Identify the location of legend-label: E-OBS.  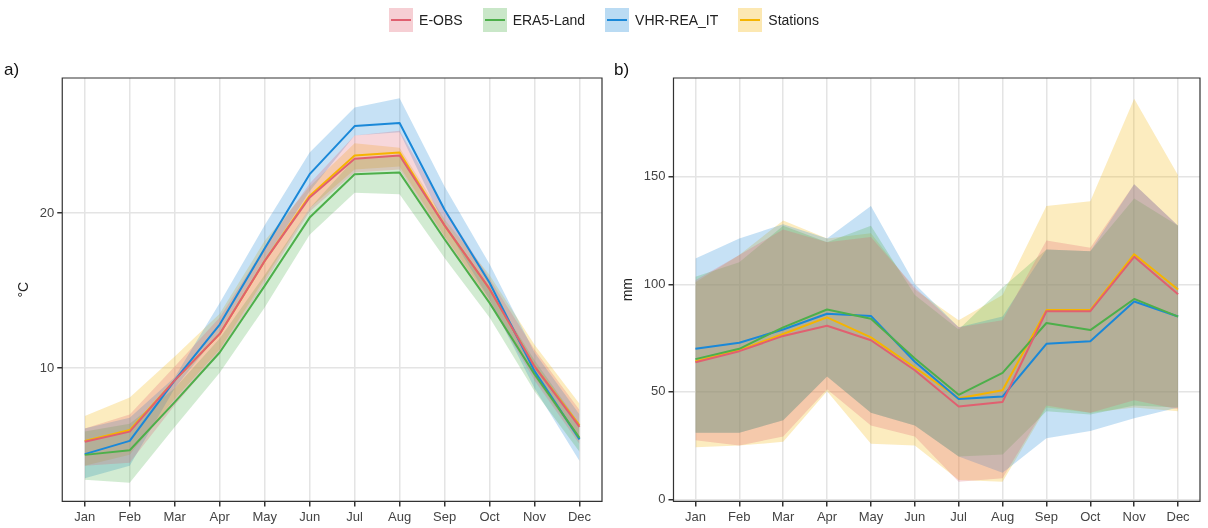
(441, 20).